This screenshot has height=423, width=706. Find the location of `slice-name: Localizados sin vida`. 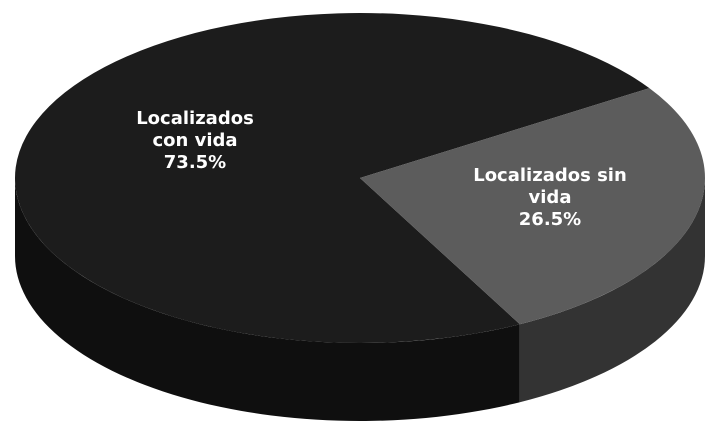

slice-name: Localizados sin vida is located at coordinates (550, 186).